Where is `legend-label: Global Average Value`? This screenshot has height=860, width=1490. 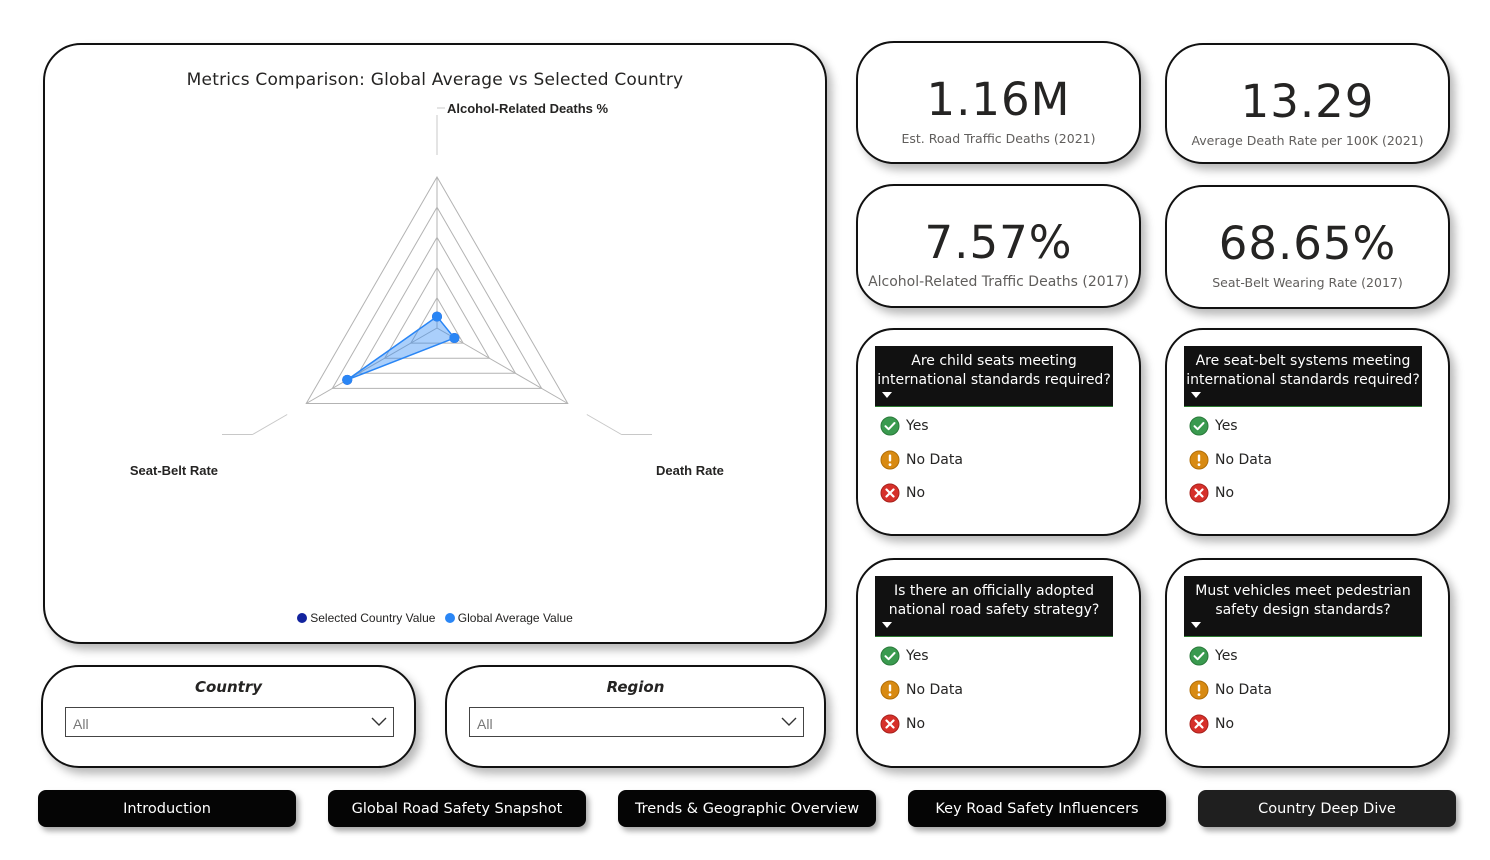 legend-label: Global Average Value is located at coordinates (515, 618).